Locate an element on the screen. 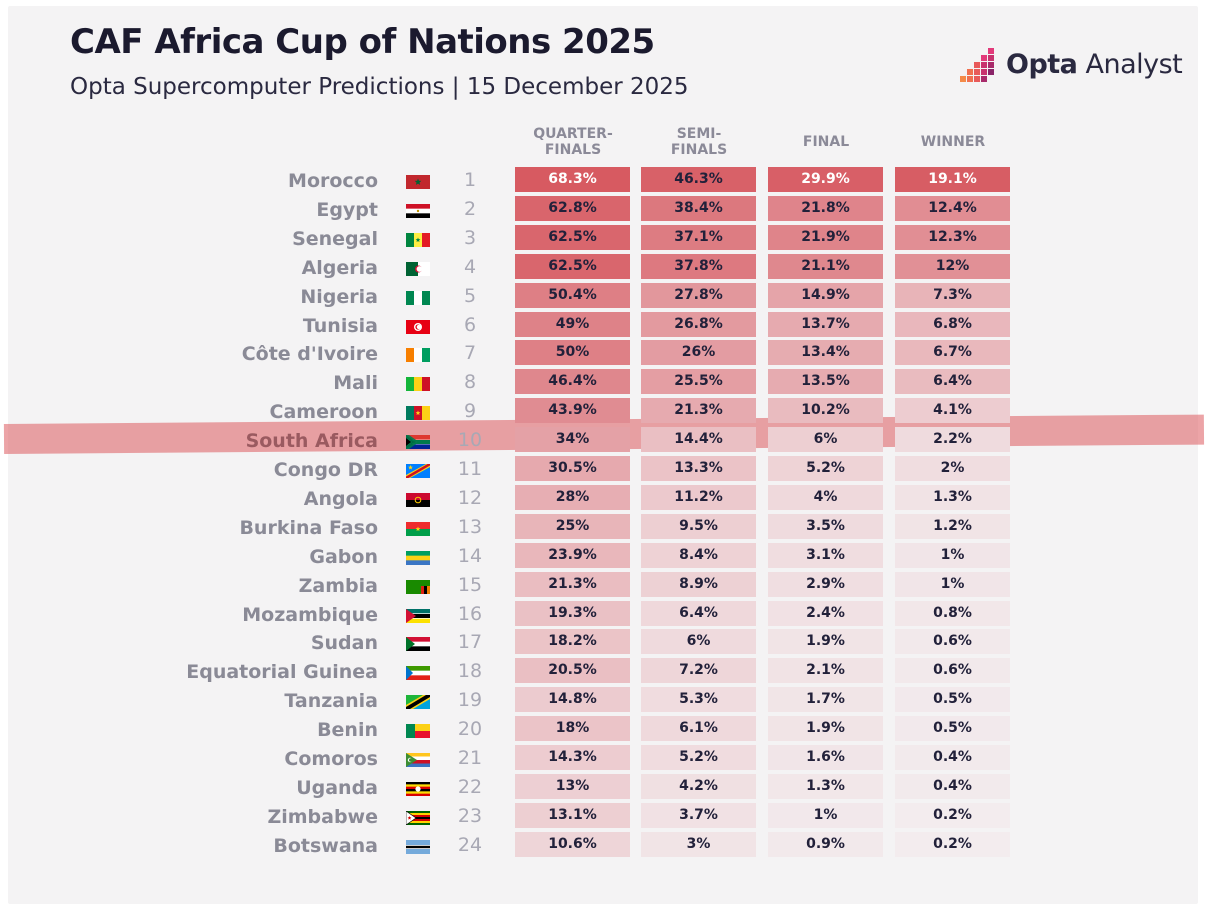 This screenshot has height=908, width=1206. probability-cell: 37.8% is located at coordinates (698, 266).